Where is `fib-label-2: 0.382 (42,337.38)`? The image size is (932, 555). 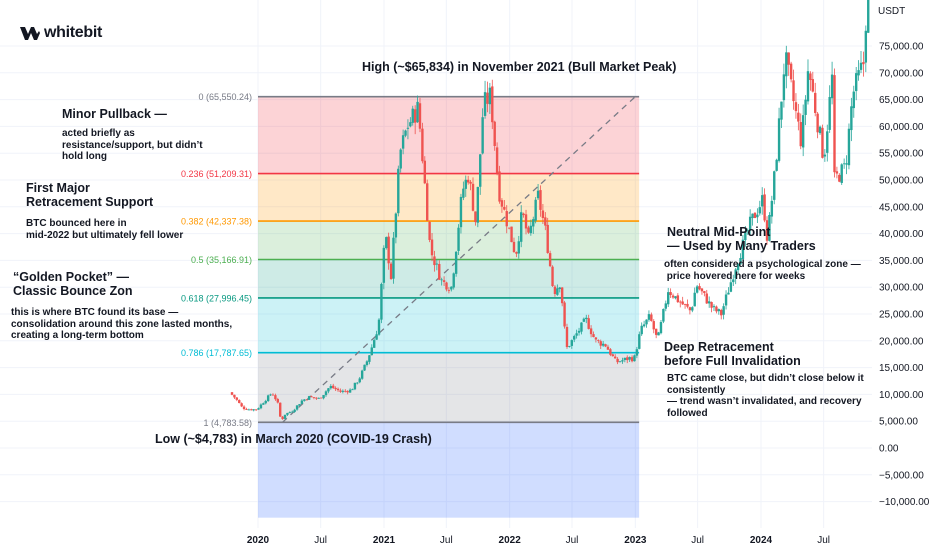 fib-label-2: 0.382 (42,337.38) is located at coordinates (216, 222).